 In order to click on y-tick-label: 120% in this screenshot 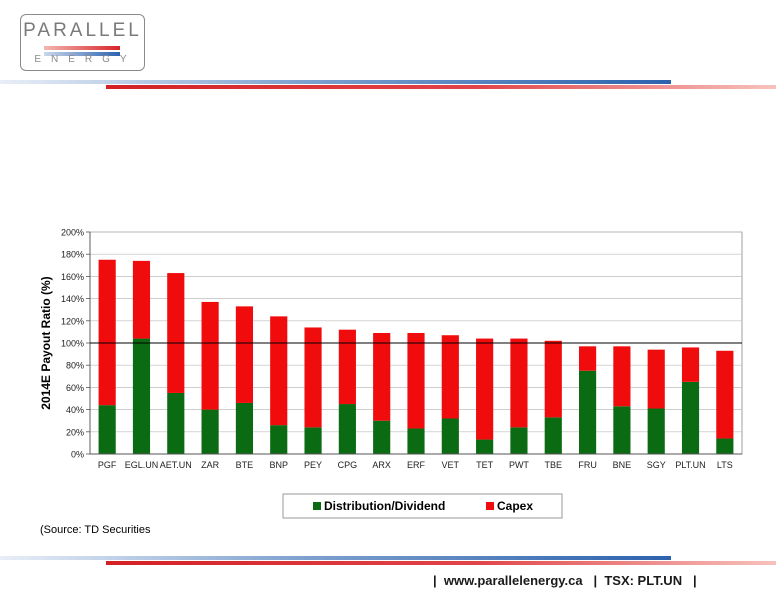, I will do `click(72, 321)`.